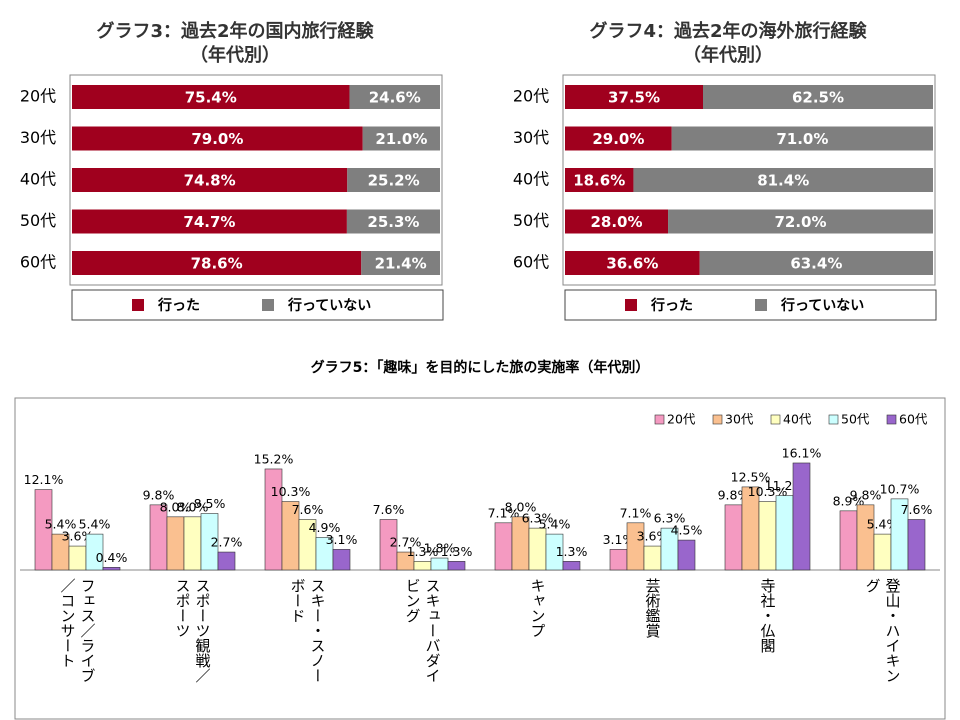 The width and height of the screenshot is (960, 720). Describe the element at coordinates (767, 615) in the screenshot. I see `x-tick-label: 寺社・仏閣` at that location.